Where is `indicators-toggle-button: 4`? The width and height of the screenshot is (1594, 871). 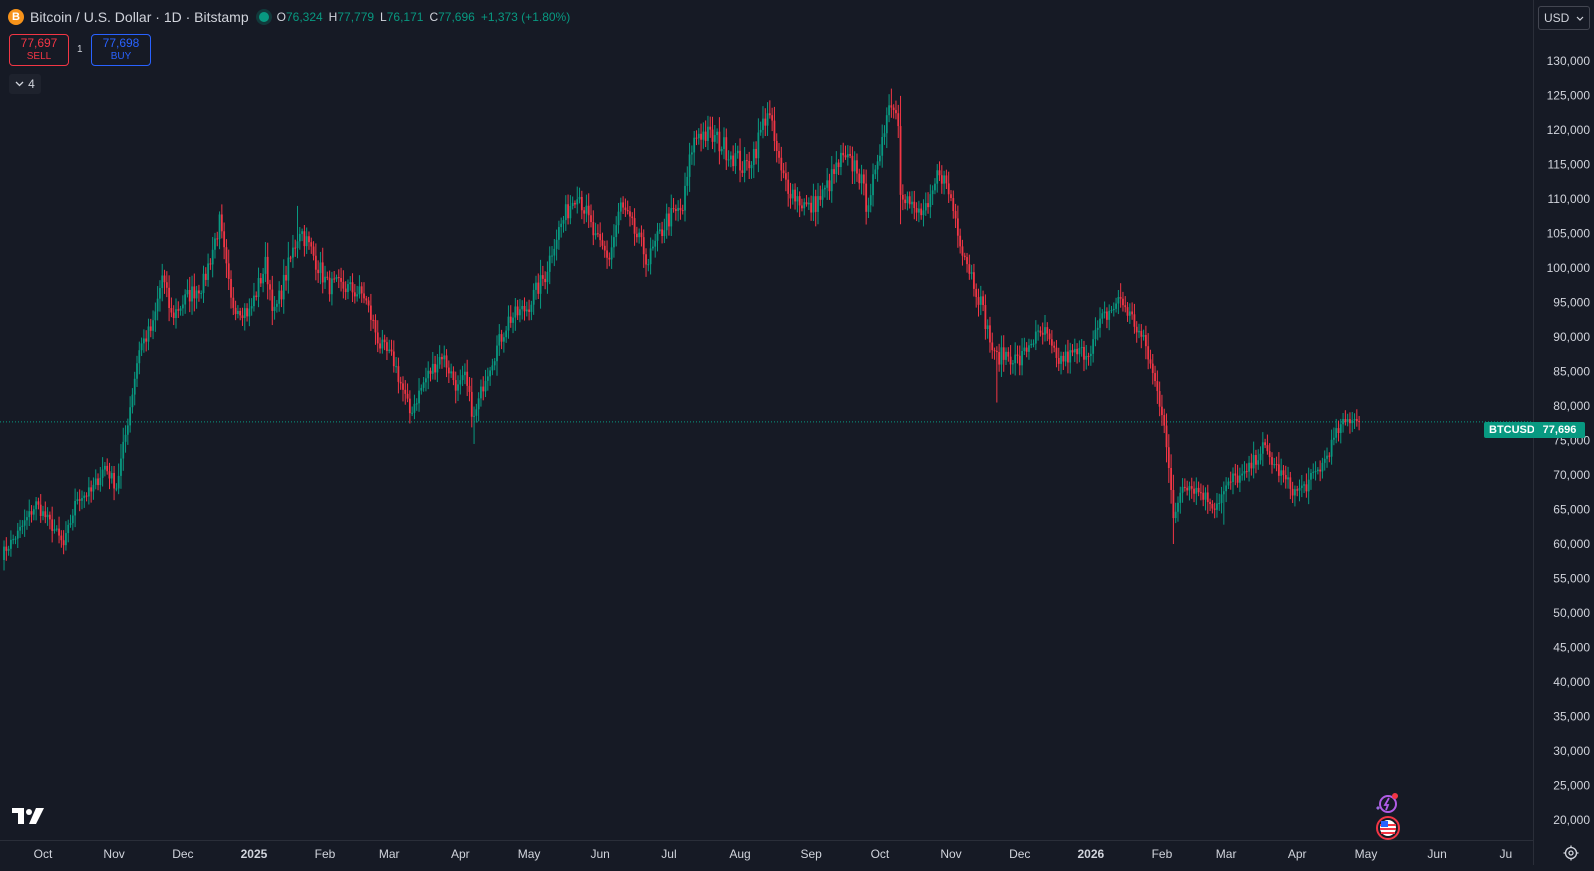 indicators-toggle-button: 4 is located at coordinates (25, 84).